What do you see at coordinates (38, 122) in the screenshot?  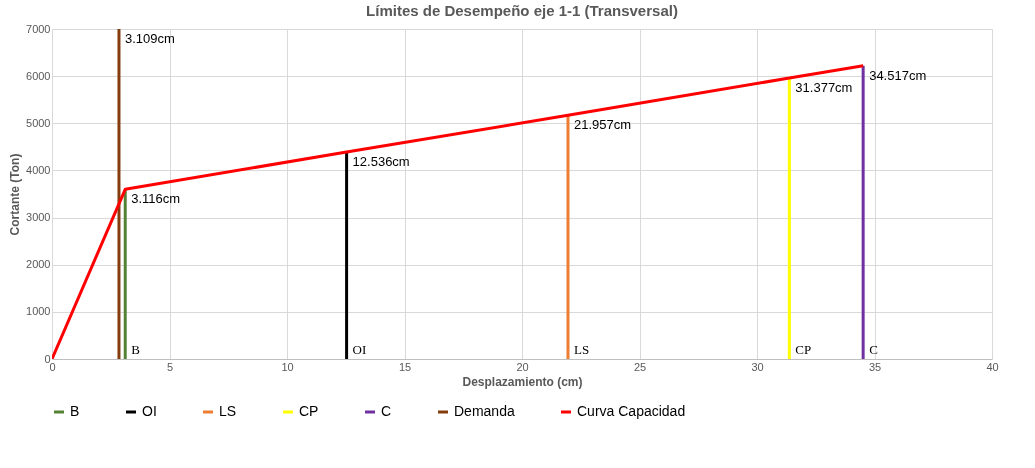 I see `y-tick-label: 5000` at bounding box center [38, 122].